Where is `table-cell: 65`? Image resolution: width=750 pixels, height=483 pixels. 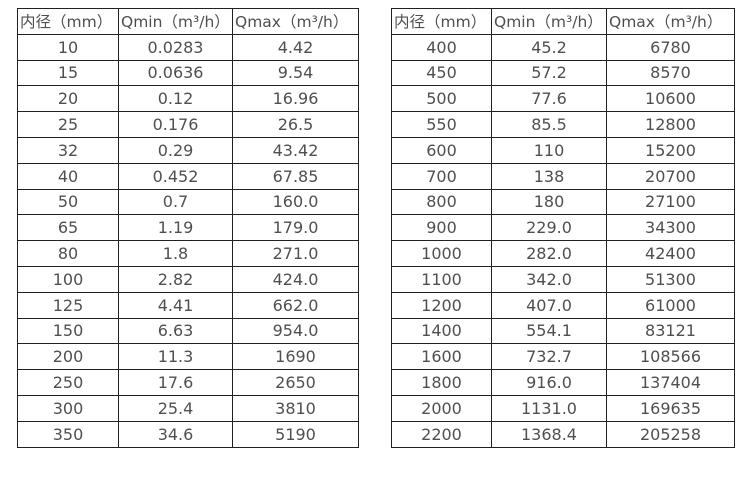 table-cell: 65 is located at coordinates (68, 228).